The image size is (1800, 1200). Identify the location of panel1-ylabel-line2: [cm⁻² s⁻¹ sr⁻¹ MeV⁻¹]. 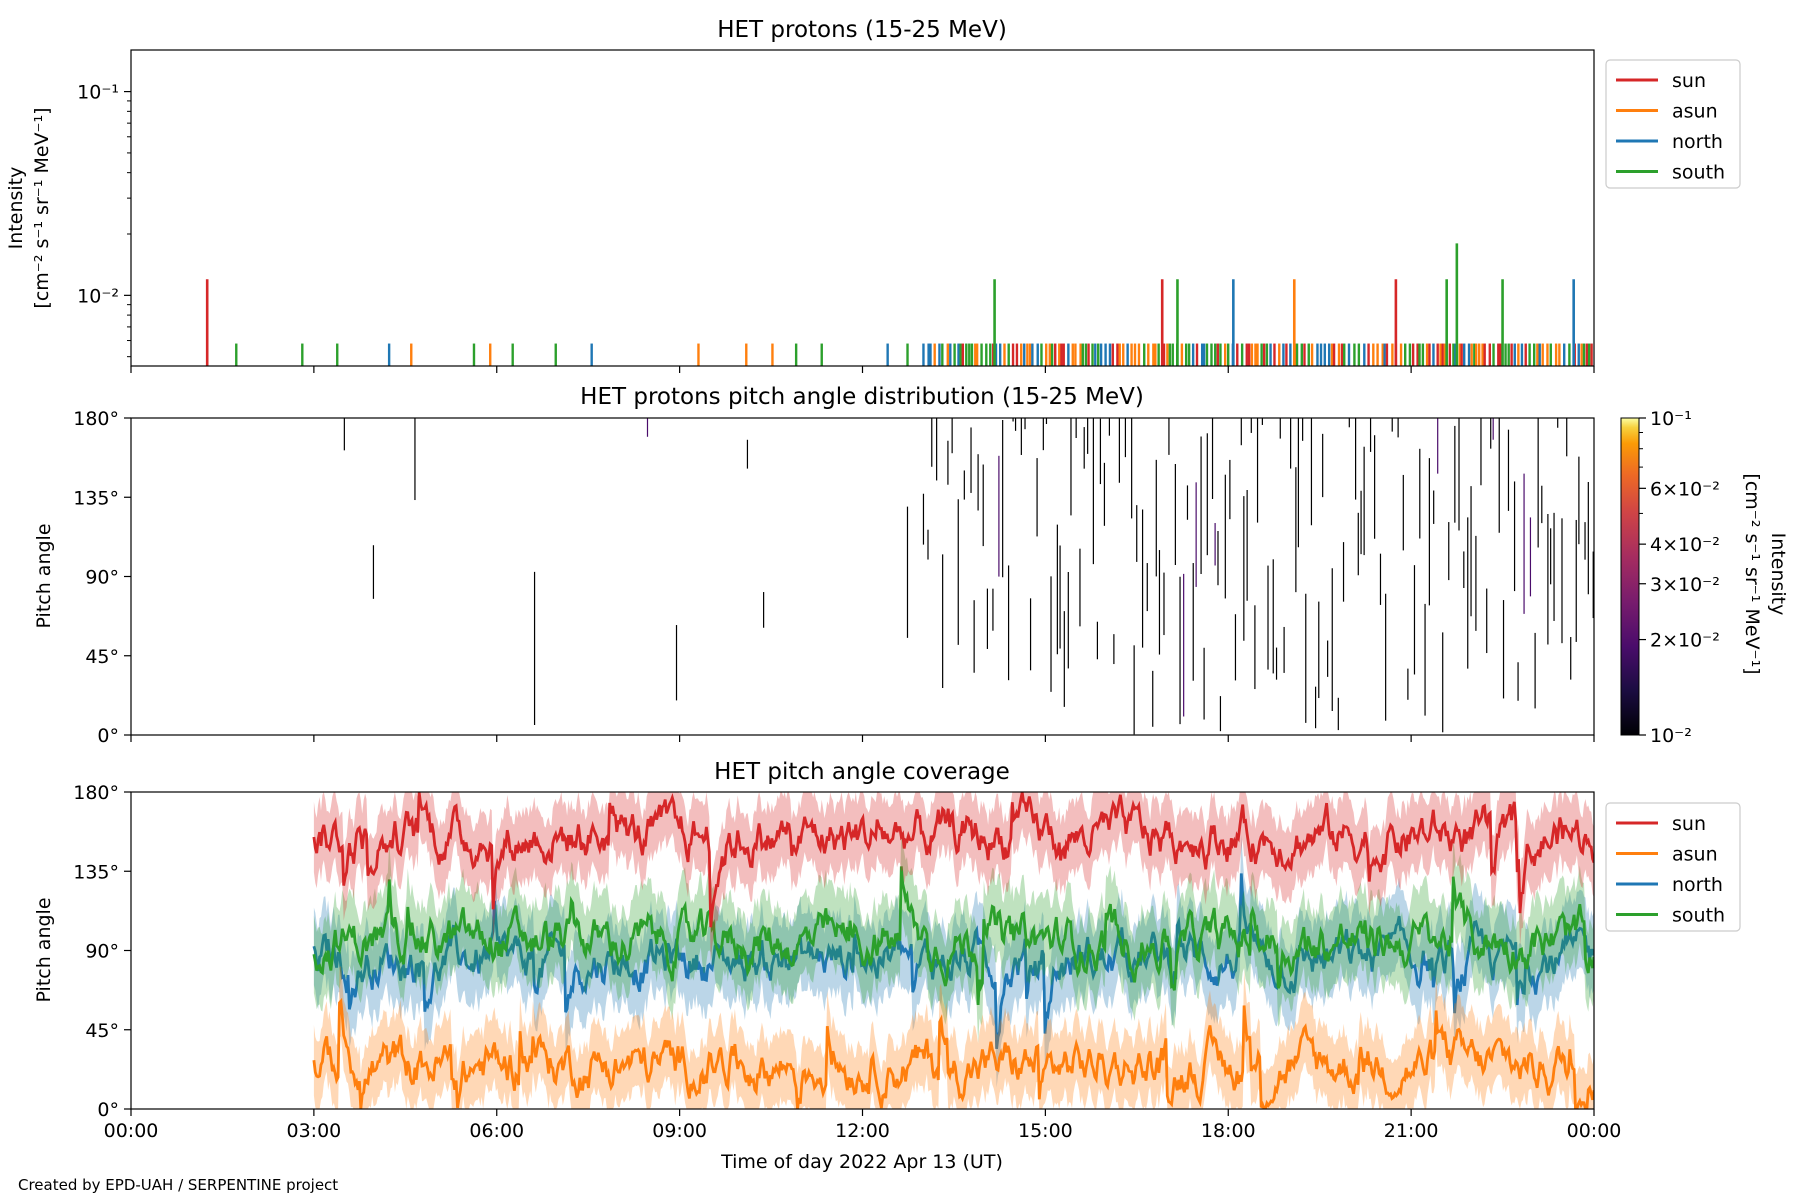
(42, 207).